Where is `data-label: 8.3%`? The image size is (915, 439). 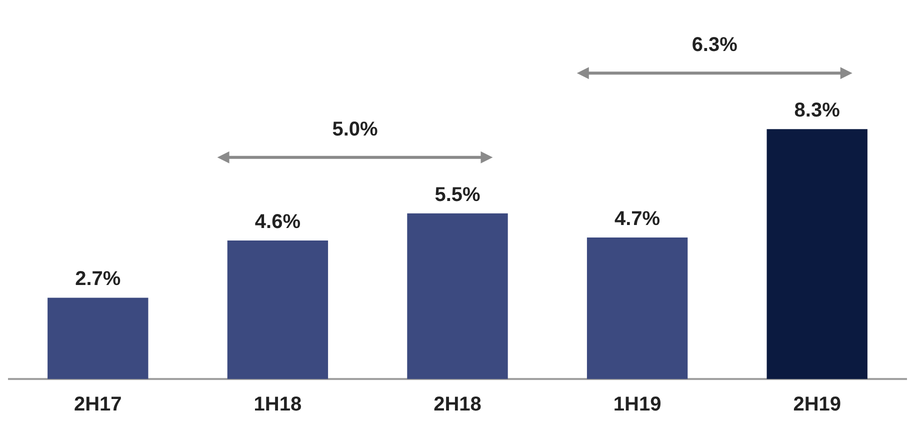 data-label: 8.3% is located at coordinates (817, 111).